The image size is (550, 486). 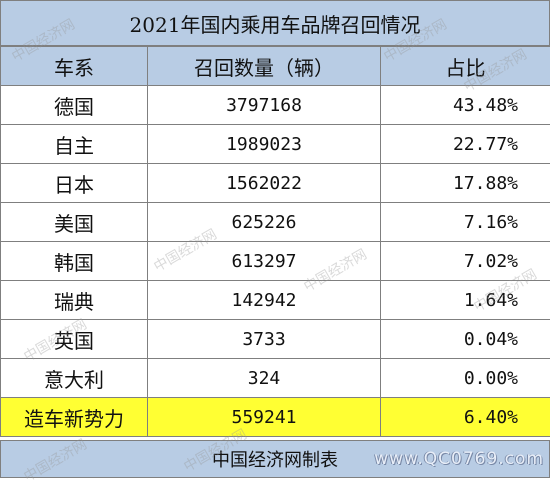 I want to click on table-row: 日本 1562022 17.88%, so click(x=275, y=183).